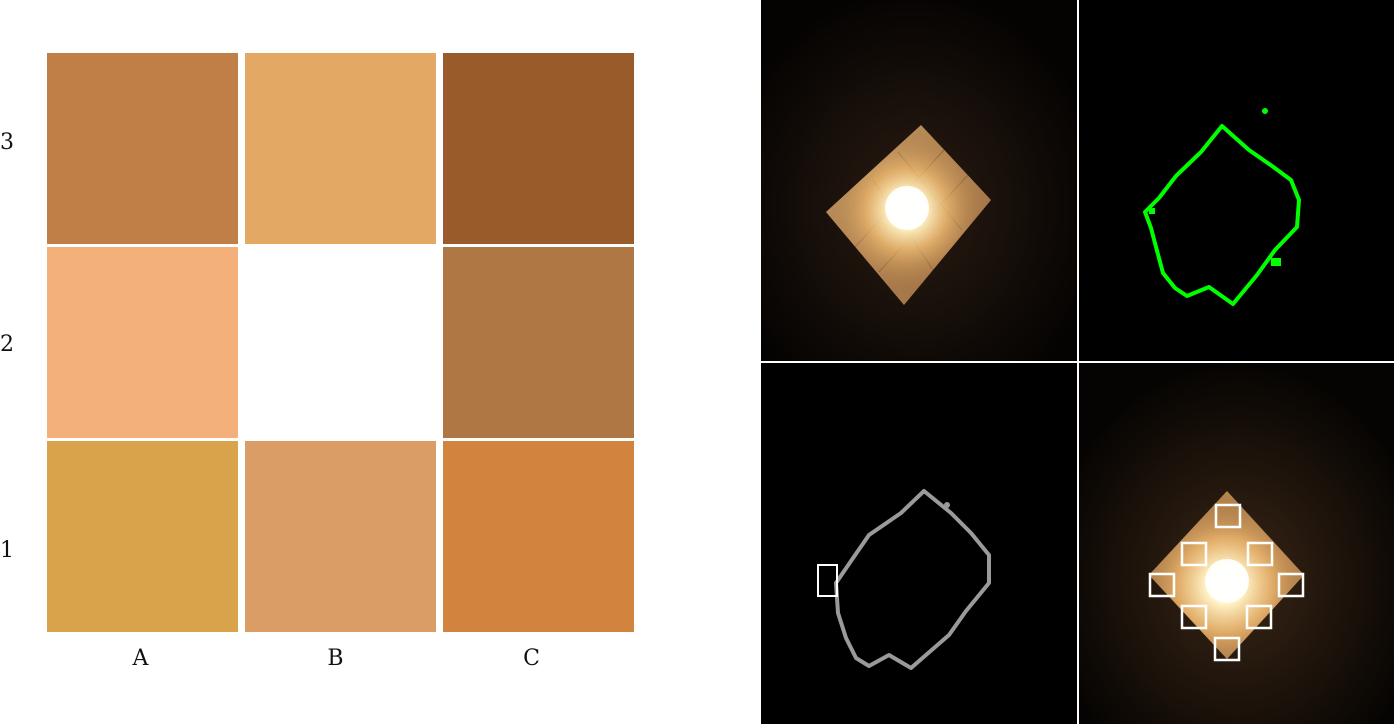 This screenshot has height=725, width=1394. Describe the element at coordinates (335, 658) in the screenshot. I see `col-label-B: B` at that location.